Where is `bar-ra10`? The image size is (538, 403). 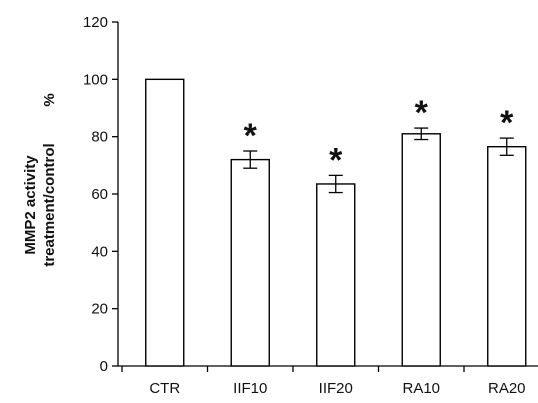 bar-ra10 is located at coordinates (421, 250).